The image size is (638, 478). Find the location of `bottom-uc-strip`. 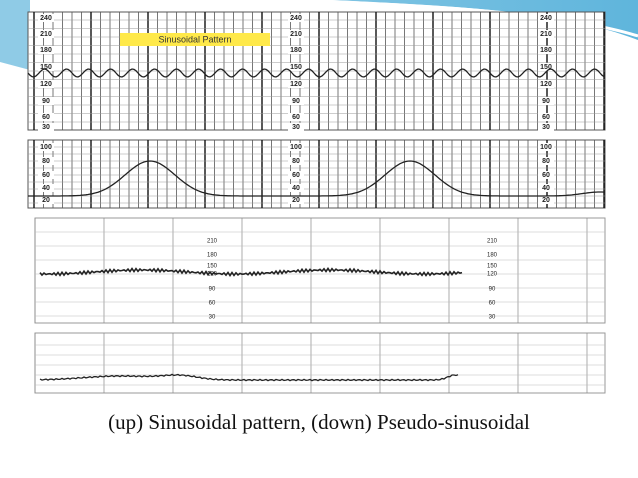

bottom-uc-strip is located at coordinates (320, 363).